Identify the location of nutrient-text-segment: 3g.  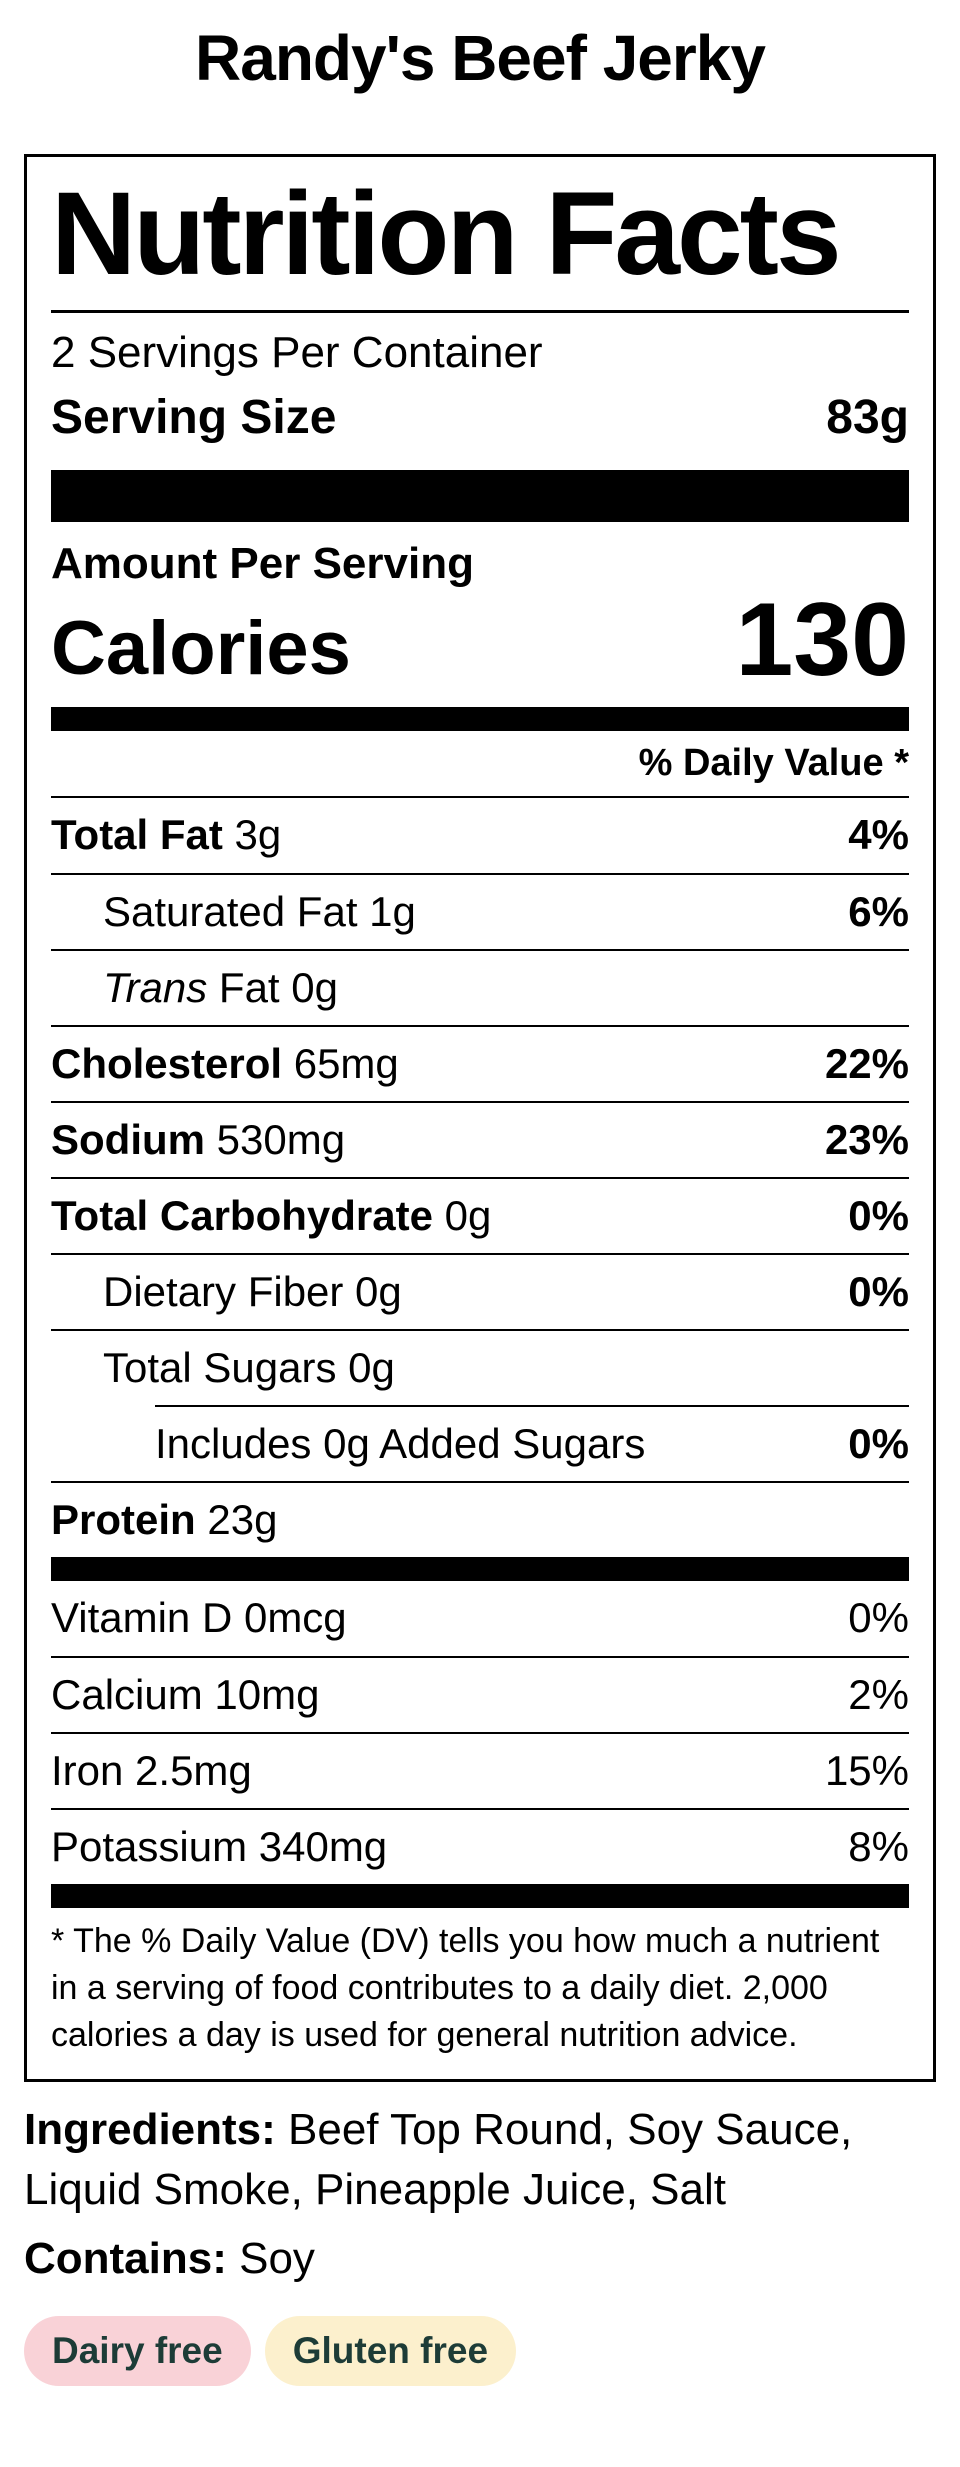
(252, 835).